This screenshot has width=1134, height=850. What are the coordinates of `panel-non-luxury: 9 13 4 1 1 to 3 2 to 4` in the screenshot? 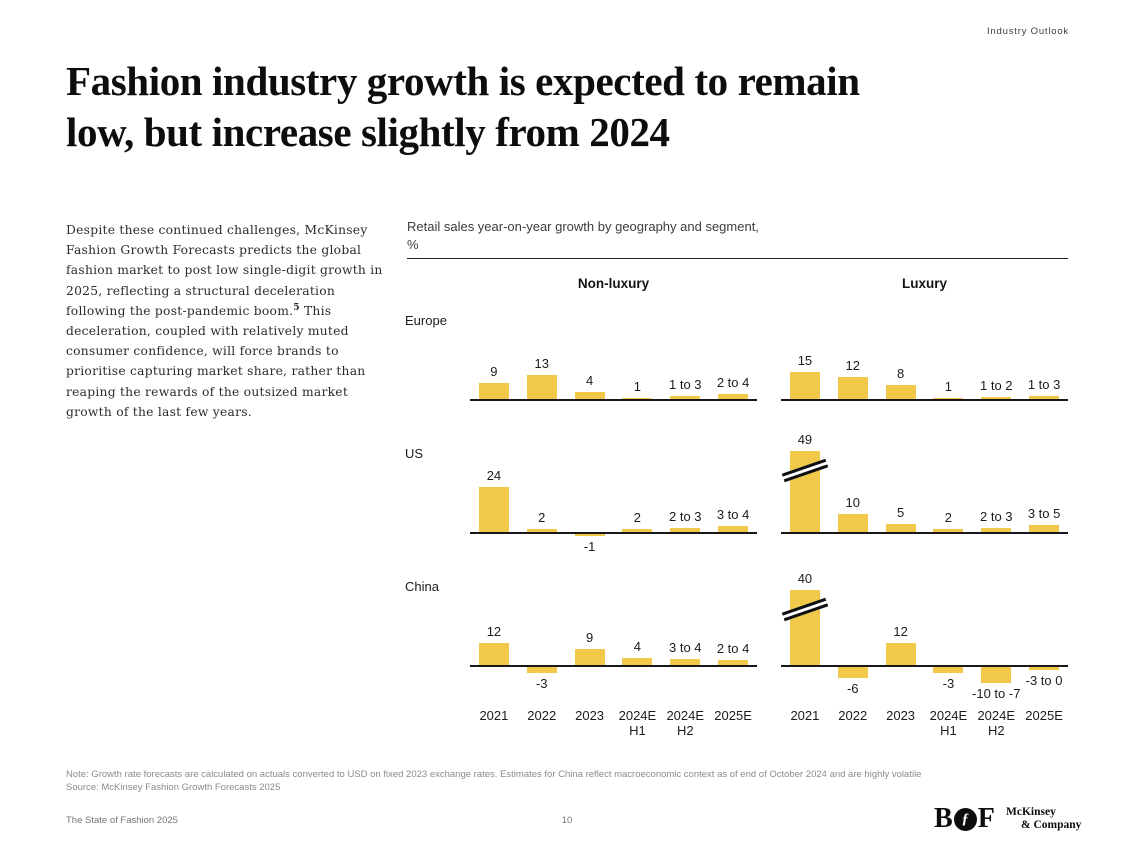 It's located at (613, 366).